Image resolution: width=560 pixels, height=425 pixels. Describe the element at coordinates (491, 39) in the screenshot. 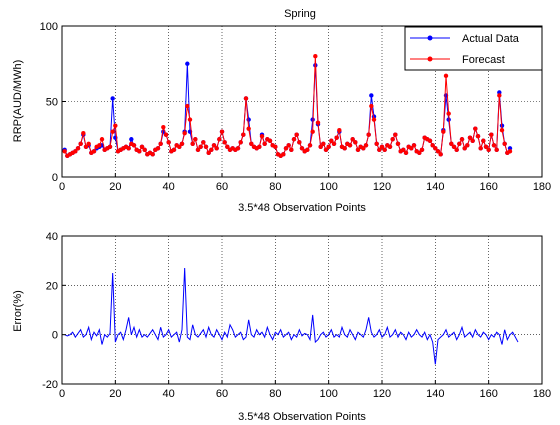

I see `legend-actual-label: Actual Data` at that location.